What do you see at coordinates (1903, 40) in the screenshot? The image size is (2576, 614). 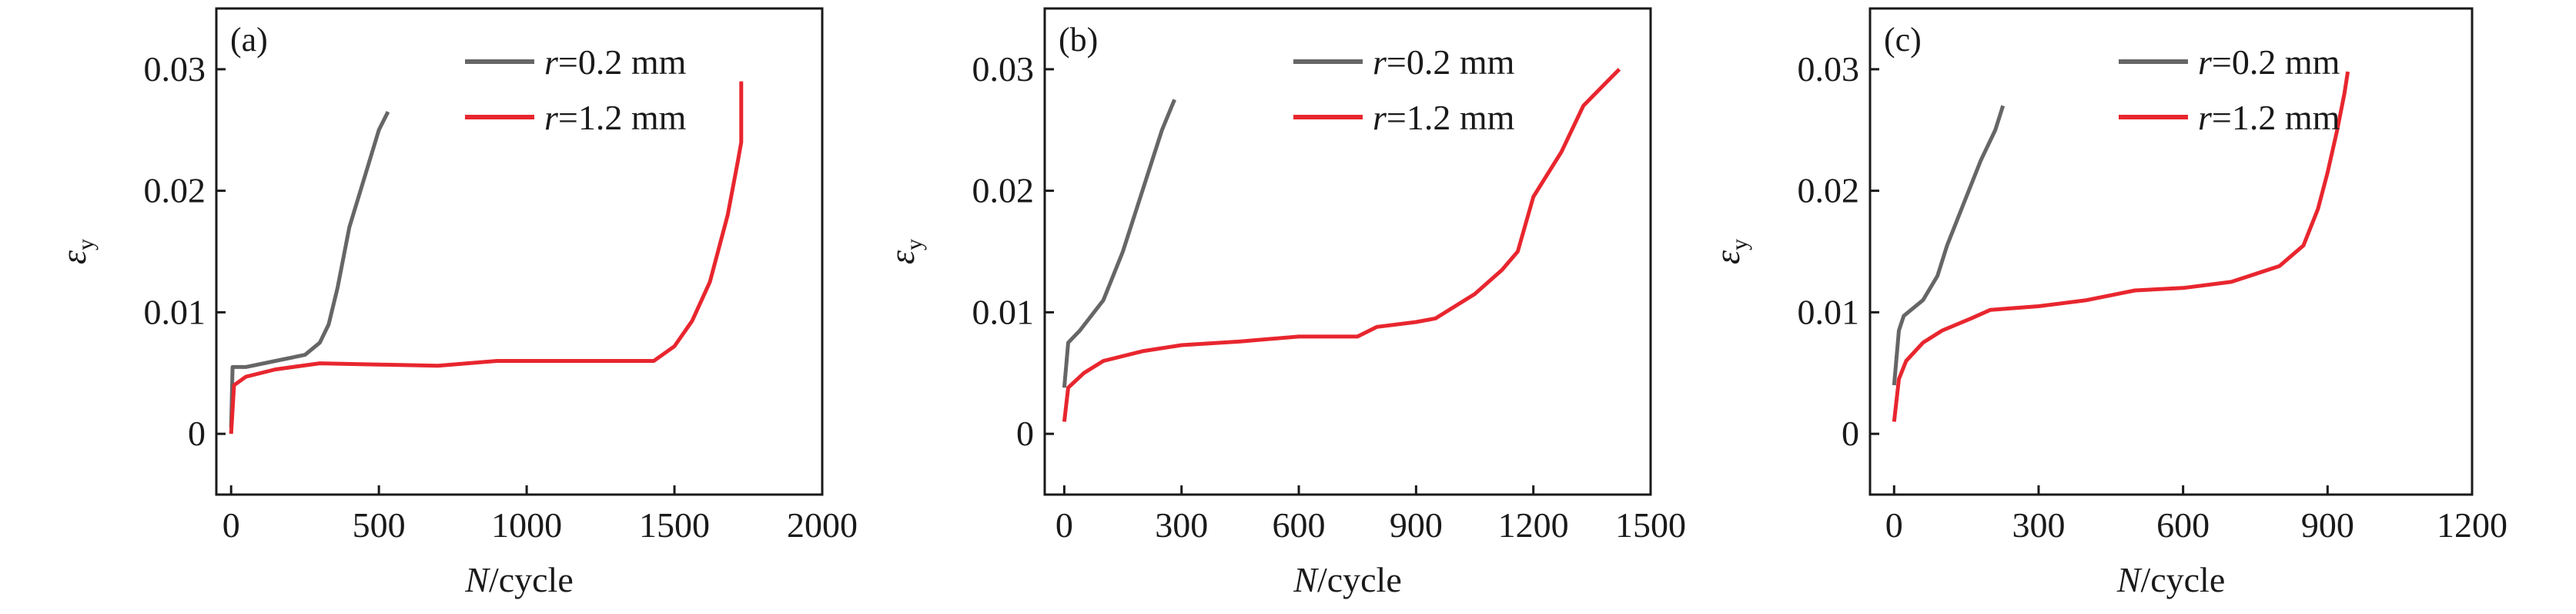 I see `panel-label: (c)` at bounding box center [1903, 40].